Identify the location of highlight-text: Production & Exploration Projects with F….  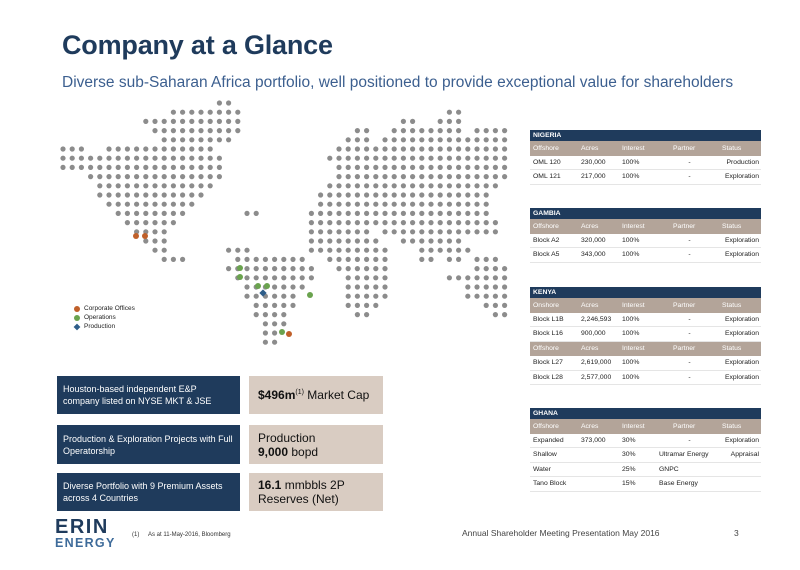
(148, 444).